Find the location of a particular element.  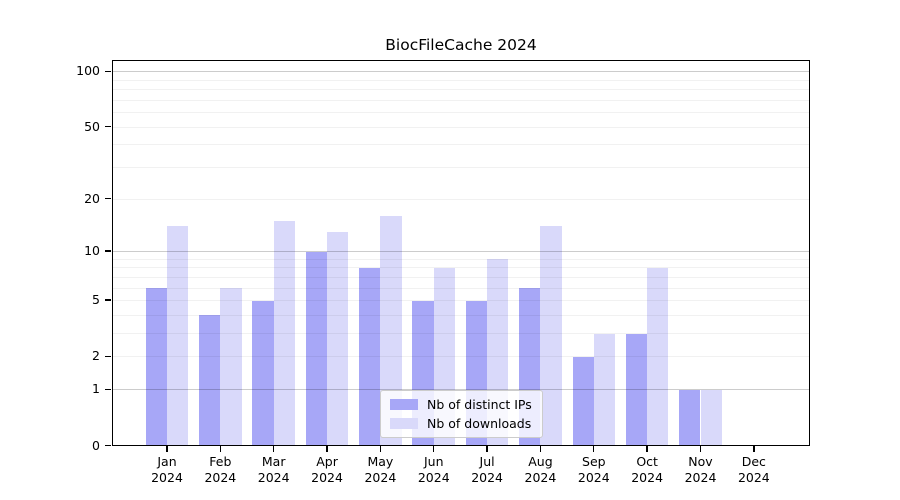

x-tick-jun is located at coordinates (434, 449).